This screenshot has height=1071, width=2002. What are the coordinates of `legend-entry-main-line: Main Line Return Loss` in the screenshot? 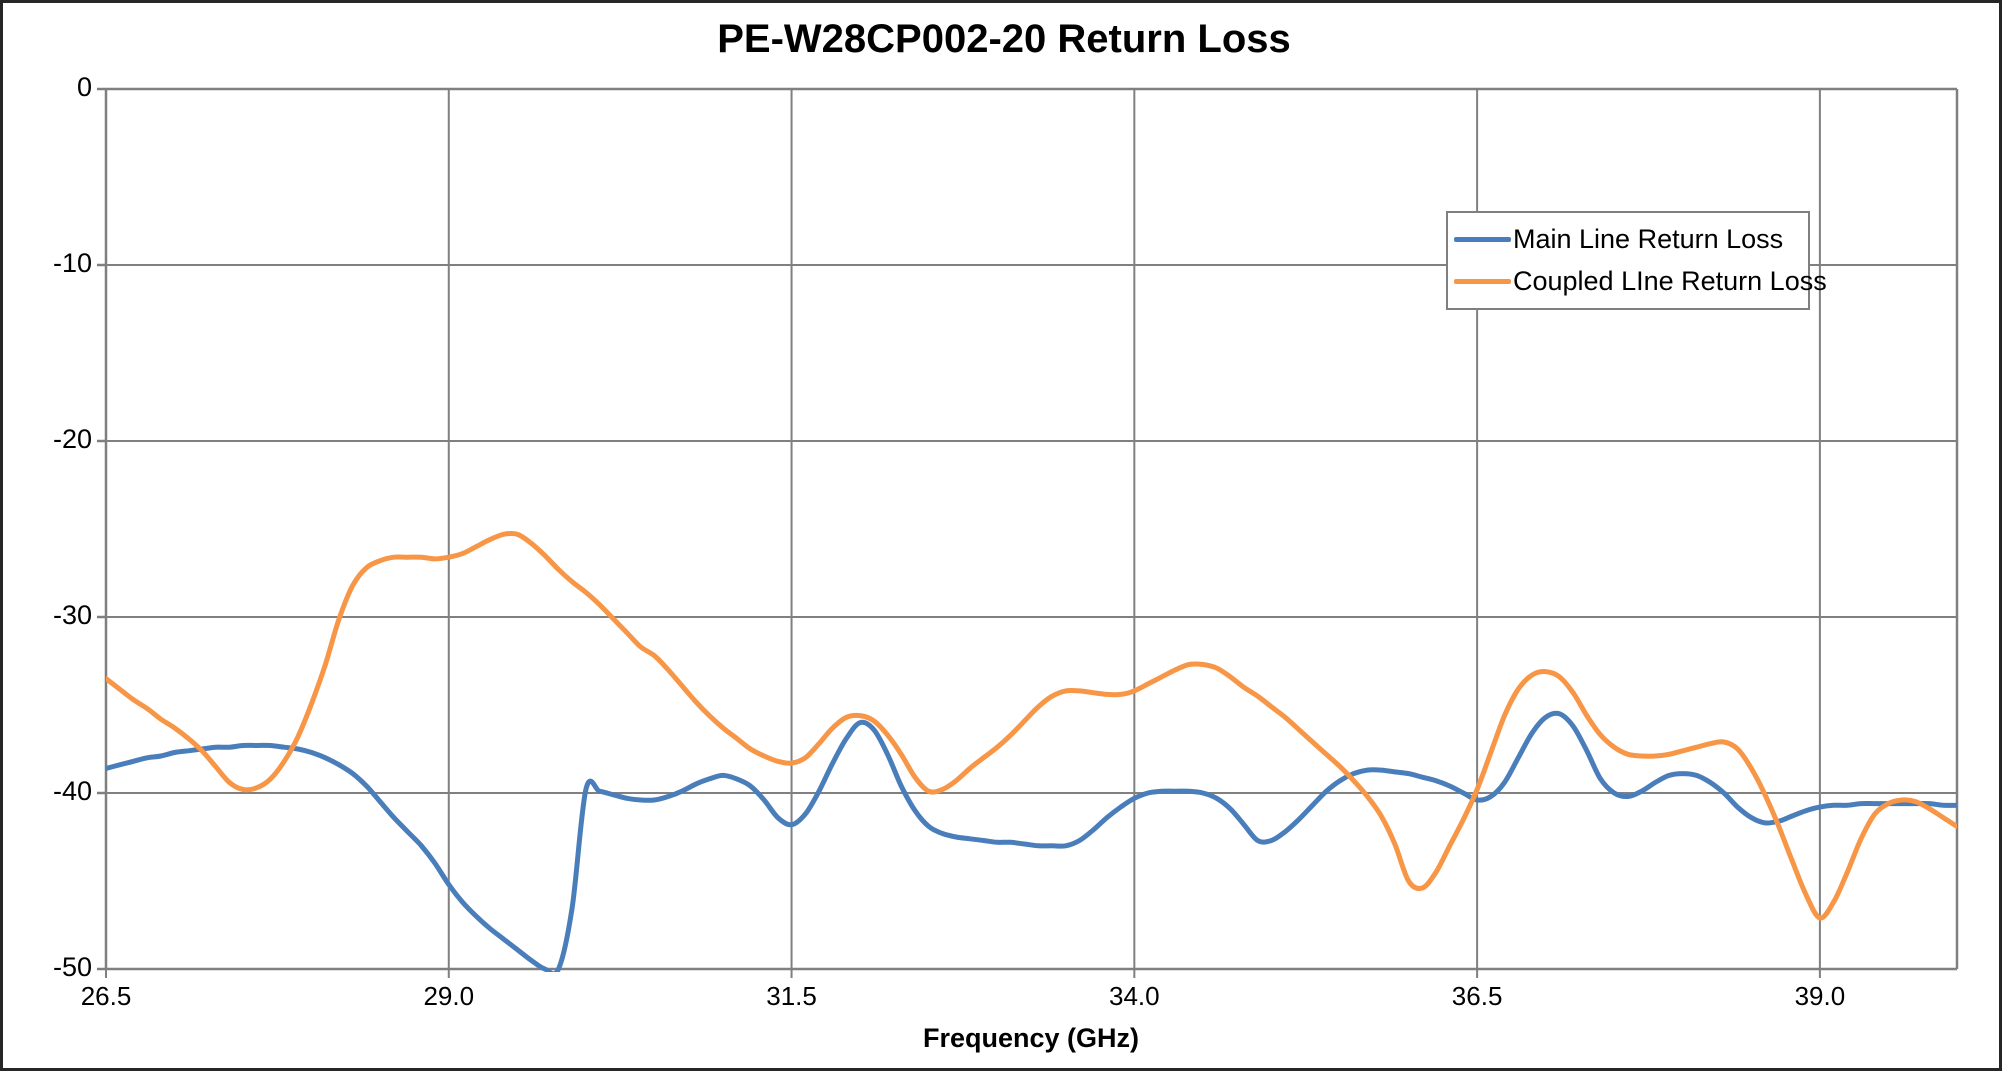 It's located at (1631, 240).